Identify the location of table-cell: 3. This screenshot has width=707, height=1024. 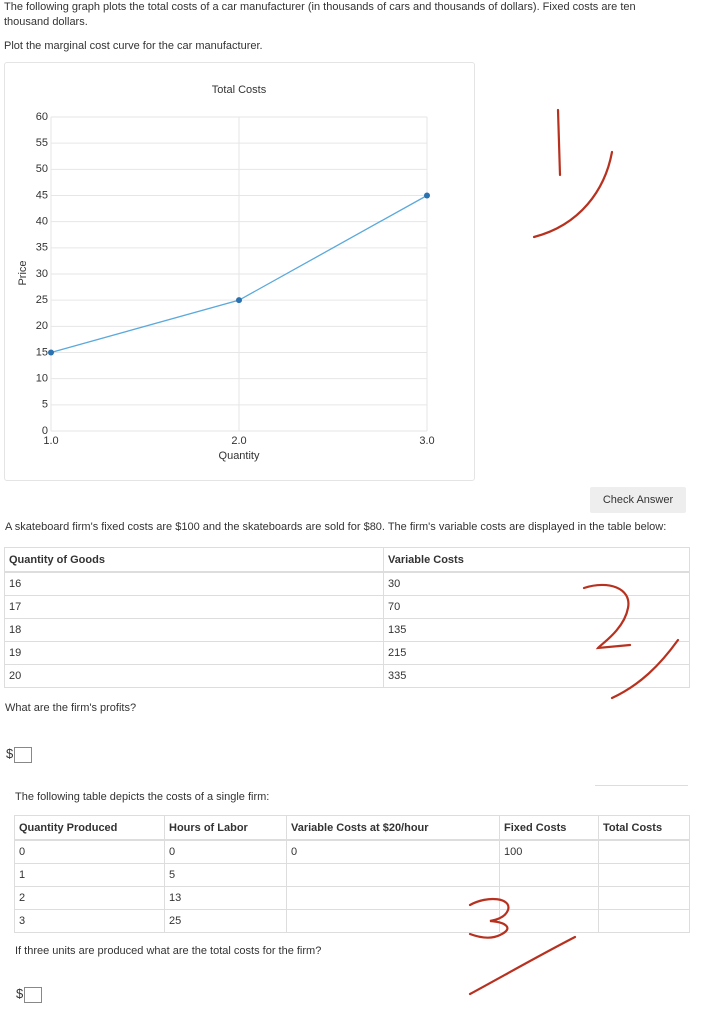
(89, 921).